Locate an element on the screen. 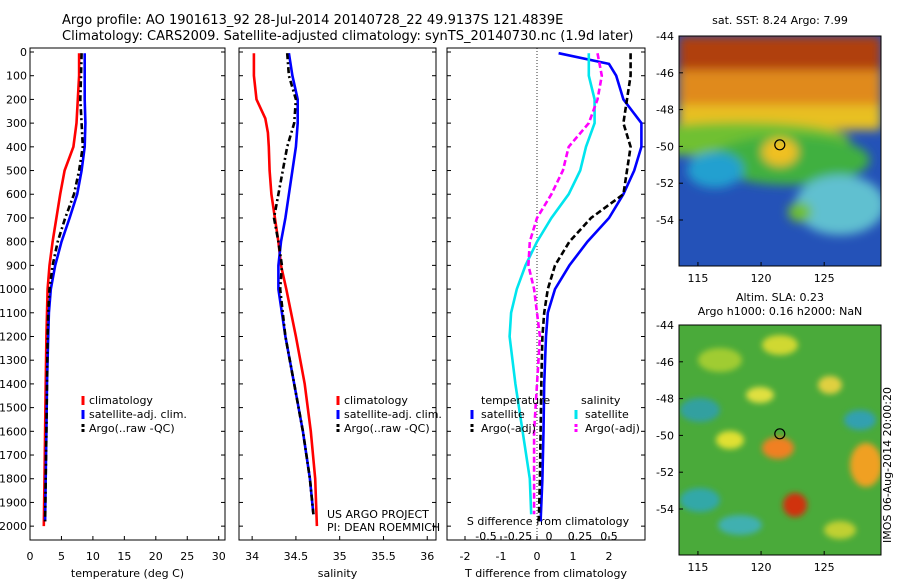  y-tick-label: 1900 is located at coordinates (13, 502).